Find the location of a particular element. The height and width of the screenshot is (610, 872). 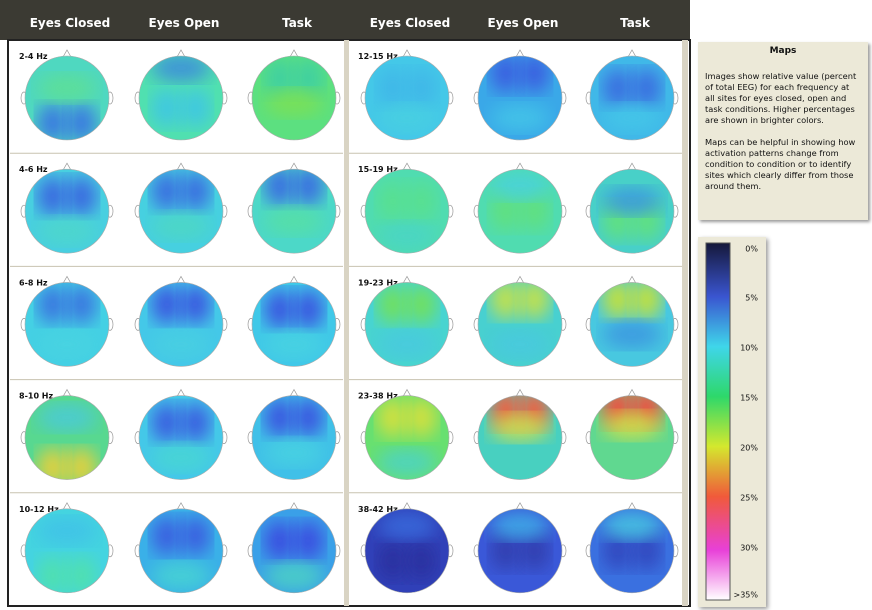

band-label: 12-15 Hz is located at coordinates (378, 56).